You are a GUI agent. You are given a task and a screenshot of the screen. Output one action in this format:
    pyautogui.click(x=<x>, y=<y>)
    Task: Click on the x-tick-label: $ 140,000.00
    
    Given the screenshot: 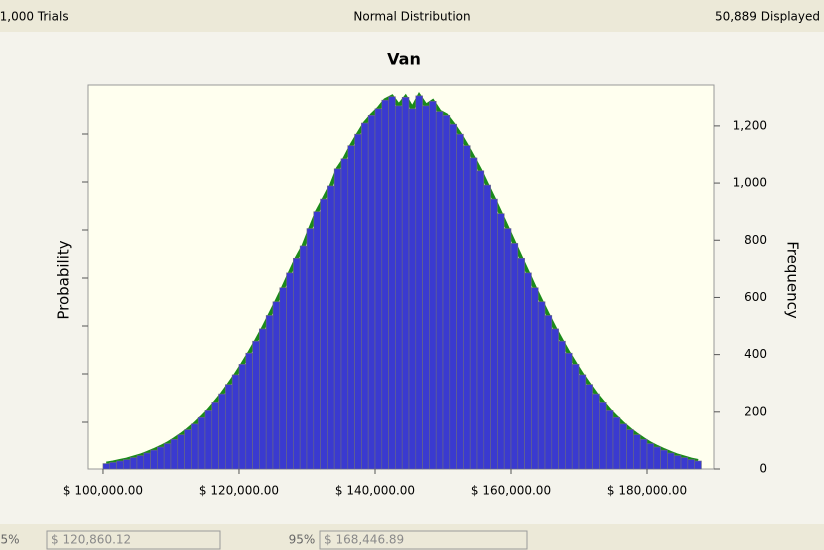 What is the action you would take?
    pyautogui.click(x=375, y=491)
    